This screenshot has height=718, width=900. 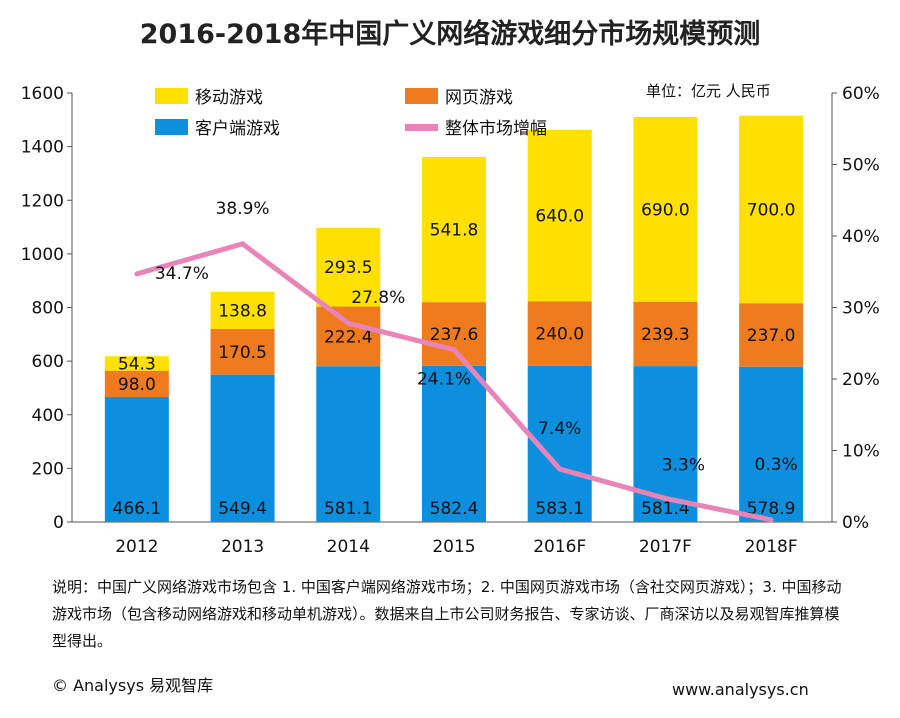 What do you see at coordinates (58, 523) in the screenshot?
I see `left-tick-label: 0` at bounding box center [58, 523].